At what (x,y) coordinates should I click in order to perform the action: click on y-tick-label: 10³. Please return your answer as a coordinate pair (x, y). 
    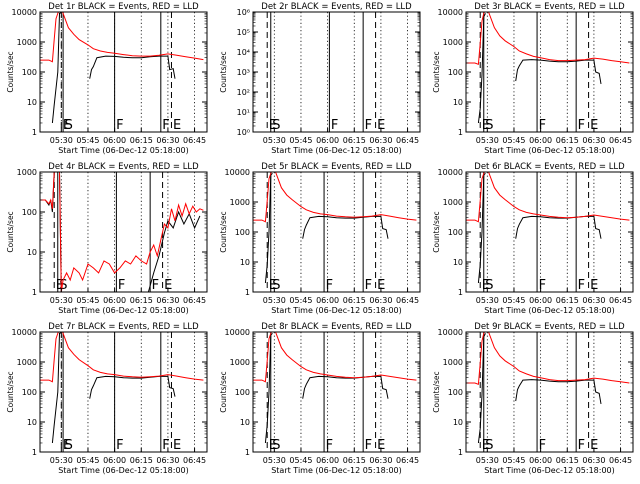
    Looking at the image, I should click on (243, 72).